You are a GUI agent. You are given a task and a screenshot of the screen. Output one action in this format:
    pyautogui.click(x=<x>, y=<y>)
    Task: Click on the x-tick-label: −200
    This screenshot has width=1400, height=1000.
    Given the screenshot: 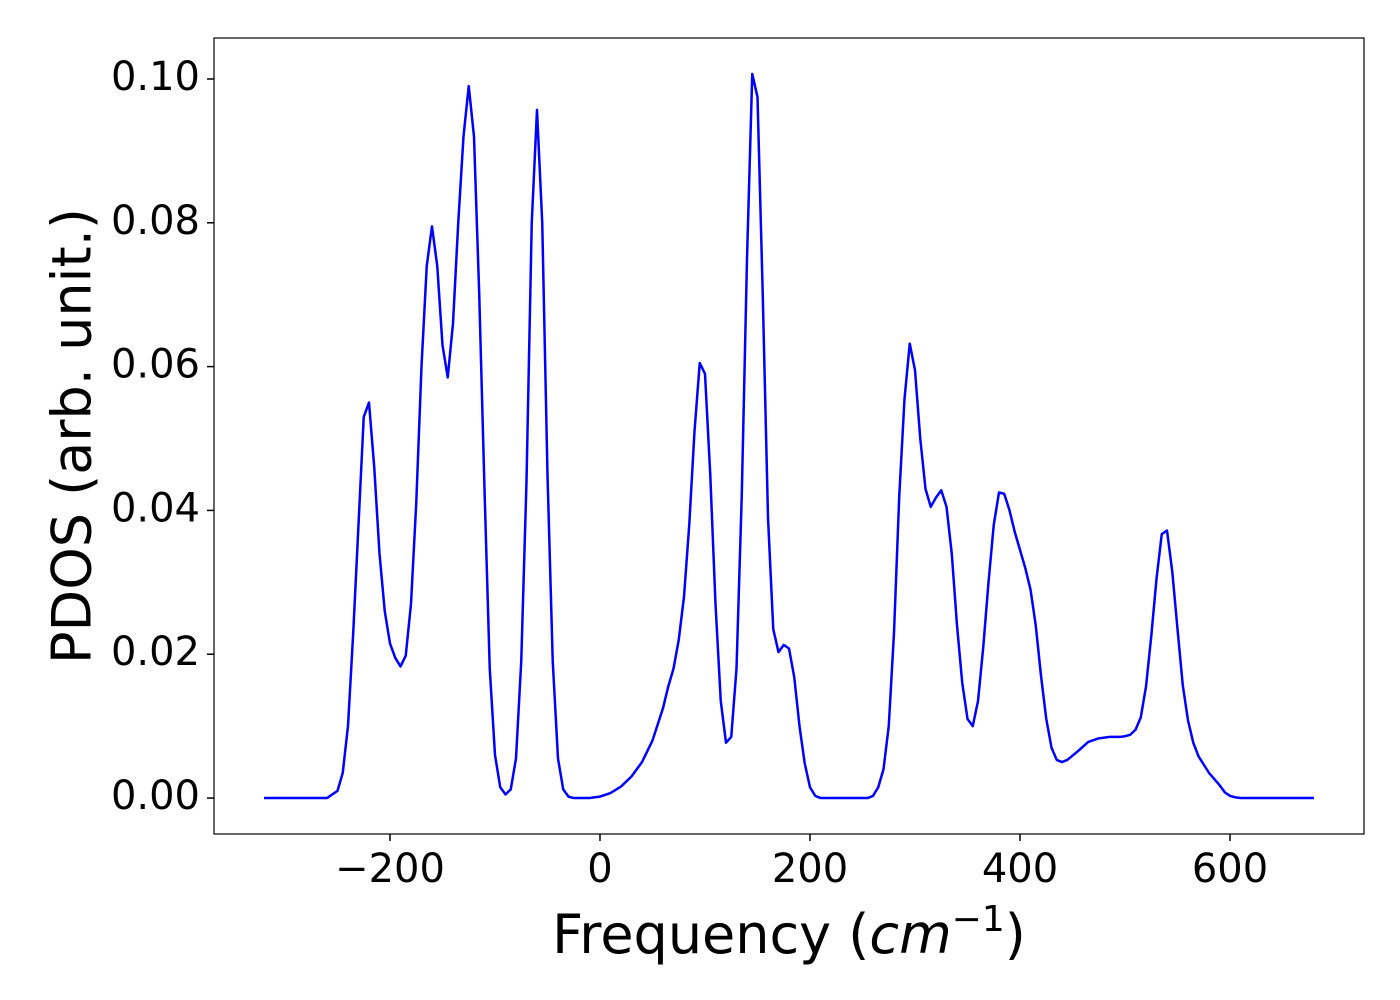 What is the action you would take?
    pyautogui.click(x=390, y=869)
    